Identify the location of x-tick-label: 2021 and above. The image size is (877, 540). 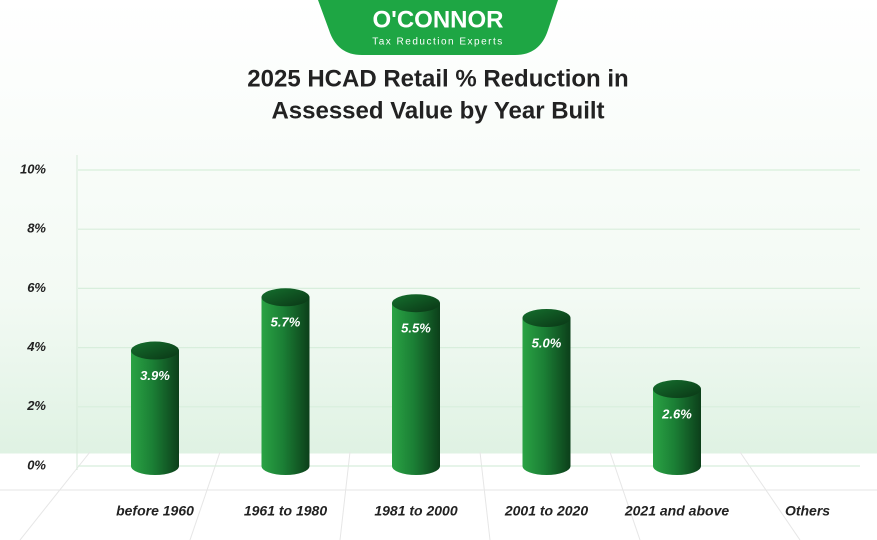
(676, 511).